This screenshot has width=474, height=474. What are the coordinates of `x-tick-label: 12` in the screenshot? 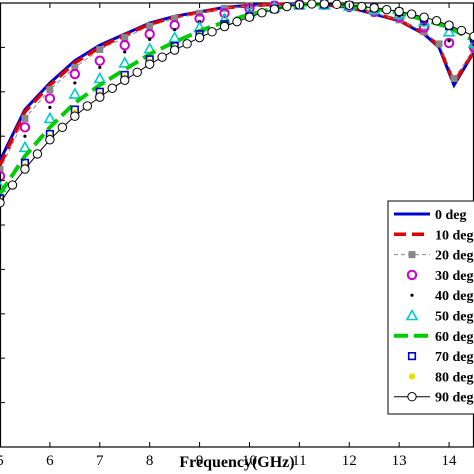 It's located at (349, 461).